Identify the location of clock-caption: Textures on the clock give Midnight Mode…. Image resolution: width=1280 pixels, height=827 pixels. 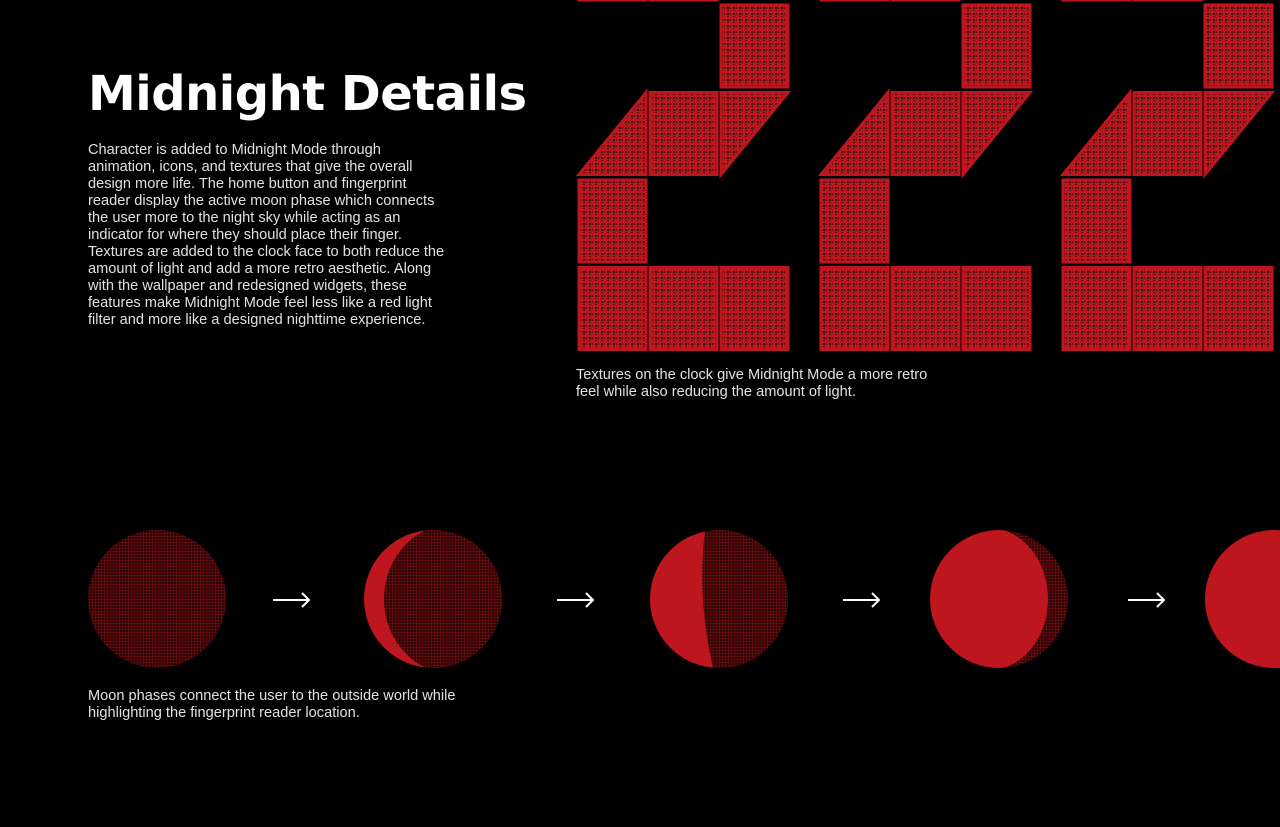
(752, 383).